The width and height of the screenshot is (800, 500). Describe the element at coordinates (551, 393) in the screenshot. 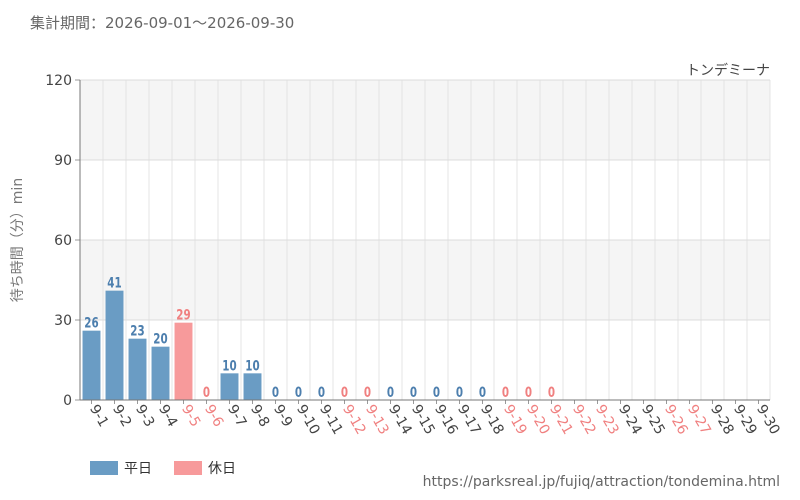

I see `bar-label-9-21: 0` at that location.